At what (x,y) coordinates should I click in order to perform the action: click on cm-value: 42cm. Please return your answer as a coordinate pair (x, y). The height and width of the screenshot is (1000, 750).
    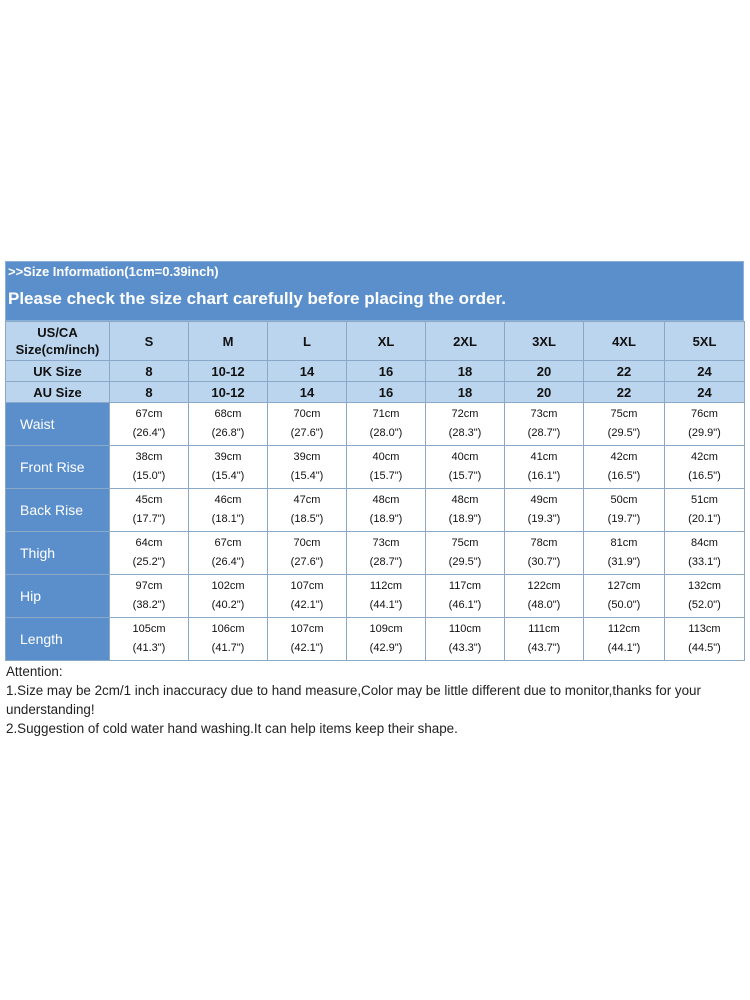
    Looking at the image, I should click on (624, 457).